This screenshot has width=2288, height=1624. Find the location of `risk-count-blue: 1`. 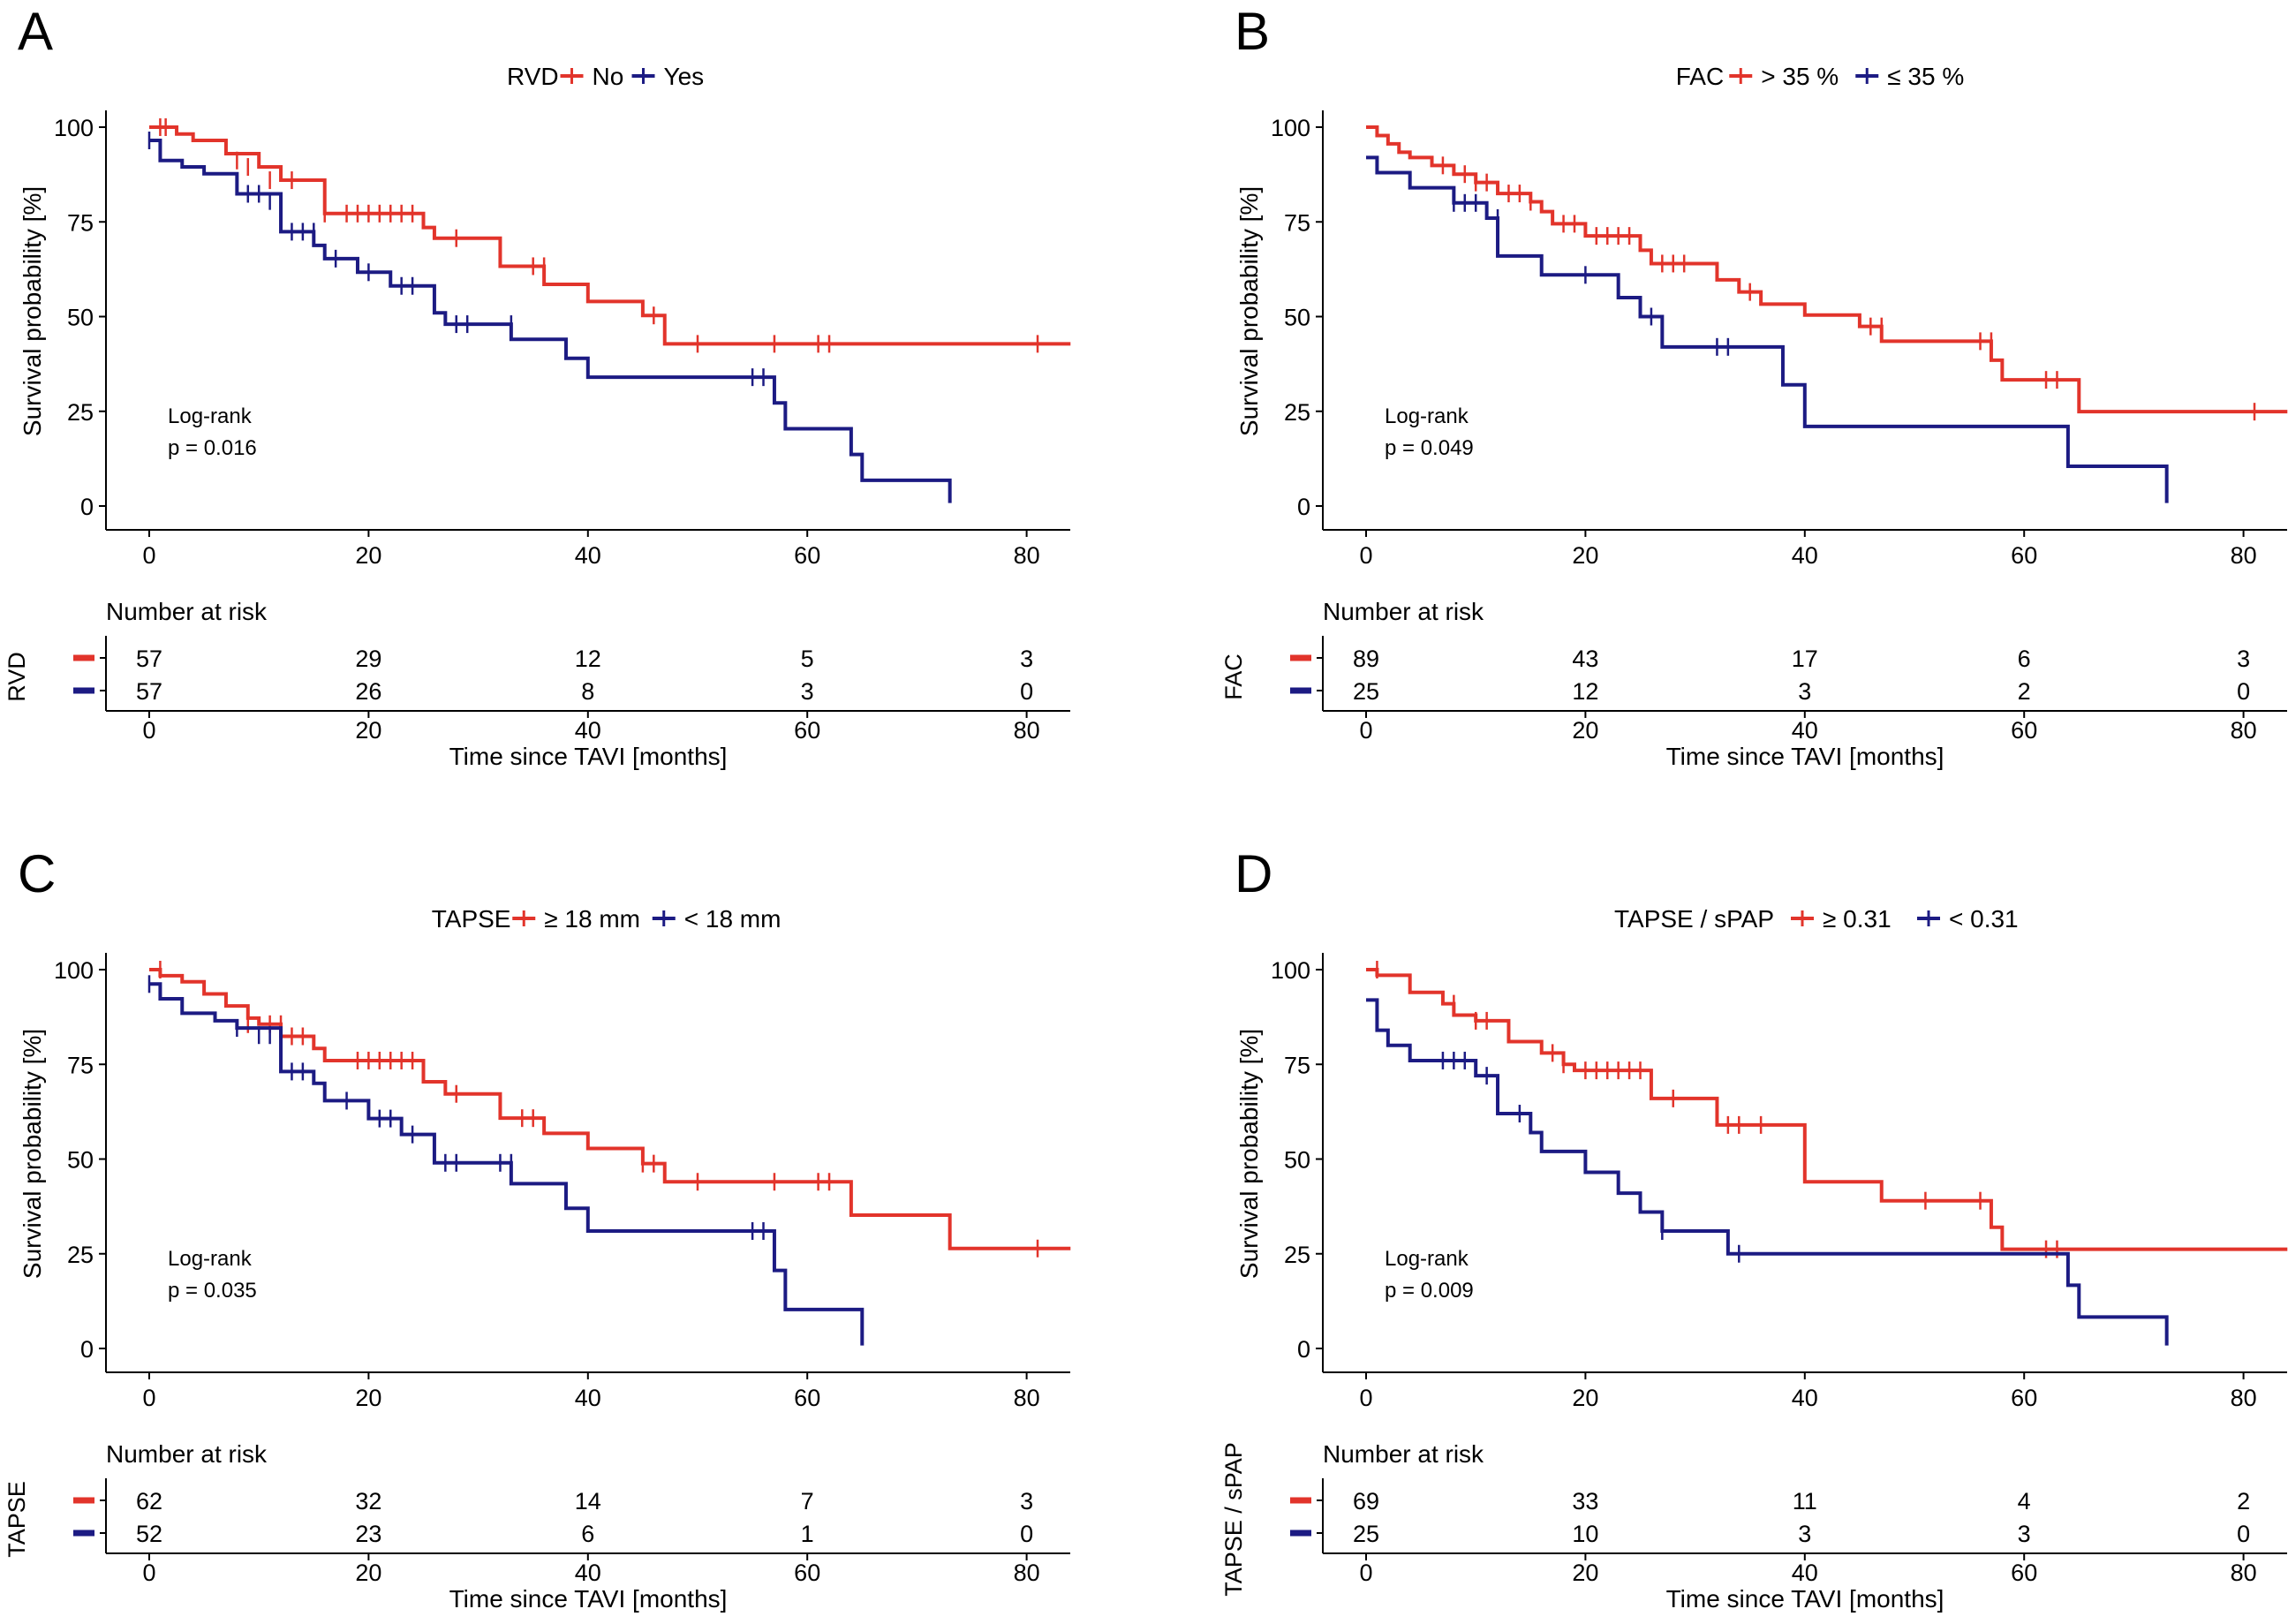

risk-count-blue: 1 is located at coordinates (807, 1534).